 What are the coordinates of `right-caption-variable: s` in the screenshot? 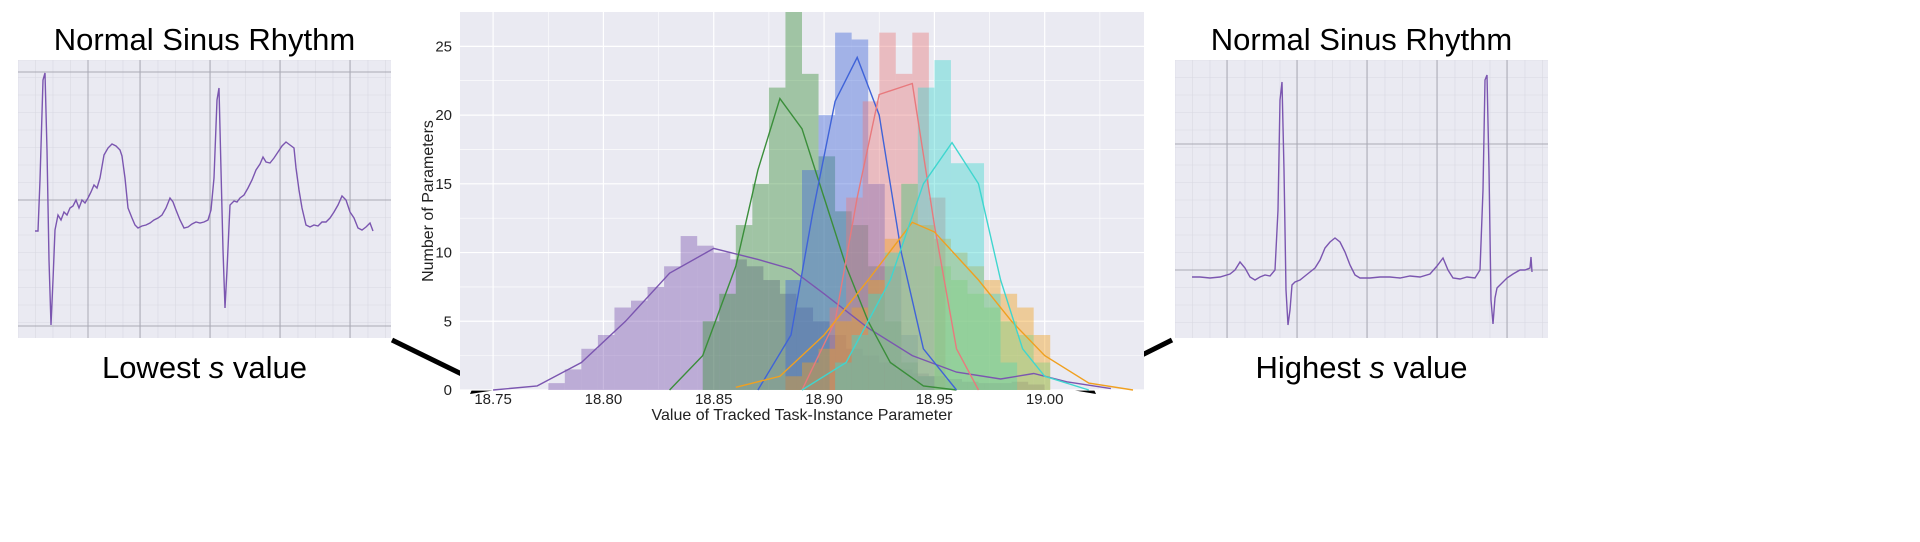 It's located at (1377, 367).